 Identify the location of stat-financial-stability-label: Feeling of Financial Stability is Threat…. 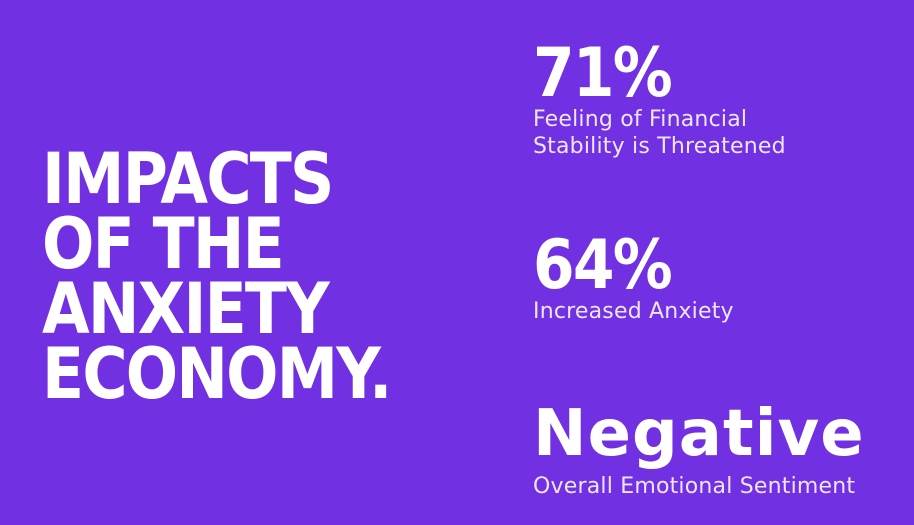
(659, 133).